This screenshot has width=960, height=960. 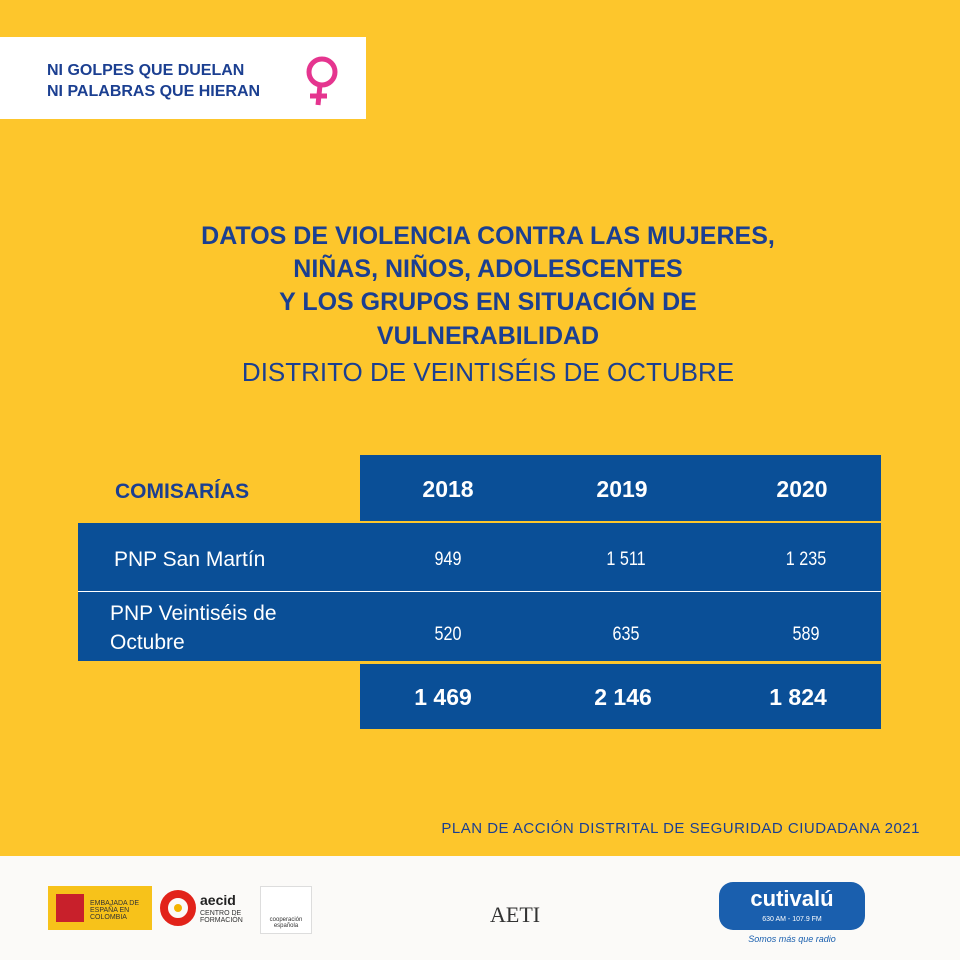 What do you see at coordinates (488, 302) in the screenshot?
I see `title-line: Y LOS GRUPOS EN SITUACIÓN DE` at bounding box center [488, 302].